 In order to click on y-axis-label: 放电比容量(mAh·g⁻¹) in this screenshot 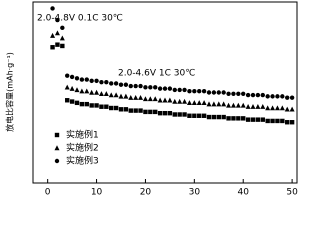, I will do `click(10, 92)`.